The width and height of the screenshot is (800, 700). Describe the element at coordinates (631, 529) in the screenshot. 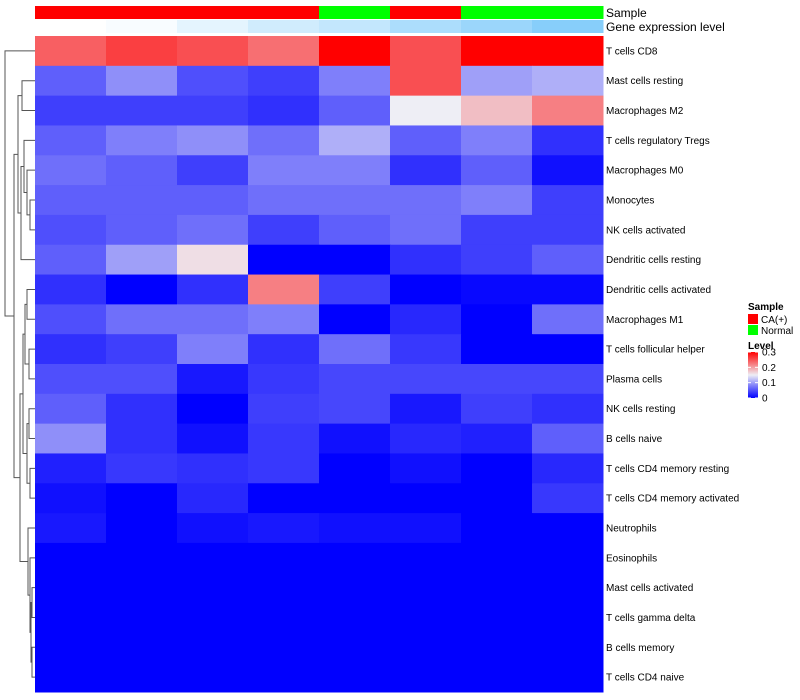

I see `row-label: Neutrophils` at that location.